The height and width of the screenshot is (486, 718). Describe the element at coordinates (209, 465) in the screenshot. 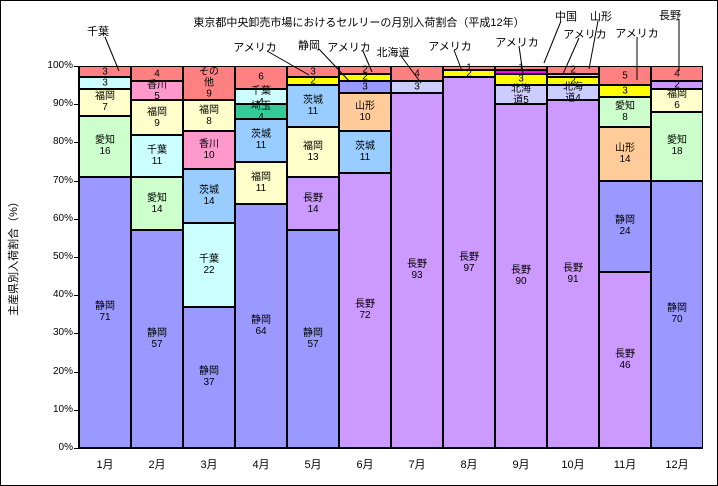

I see `x-tick-label-3月: 3月` at that location.